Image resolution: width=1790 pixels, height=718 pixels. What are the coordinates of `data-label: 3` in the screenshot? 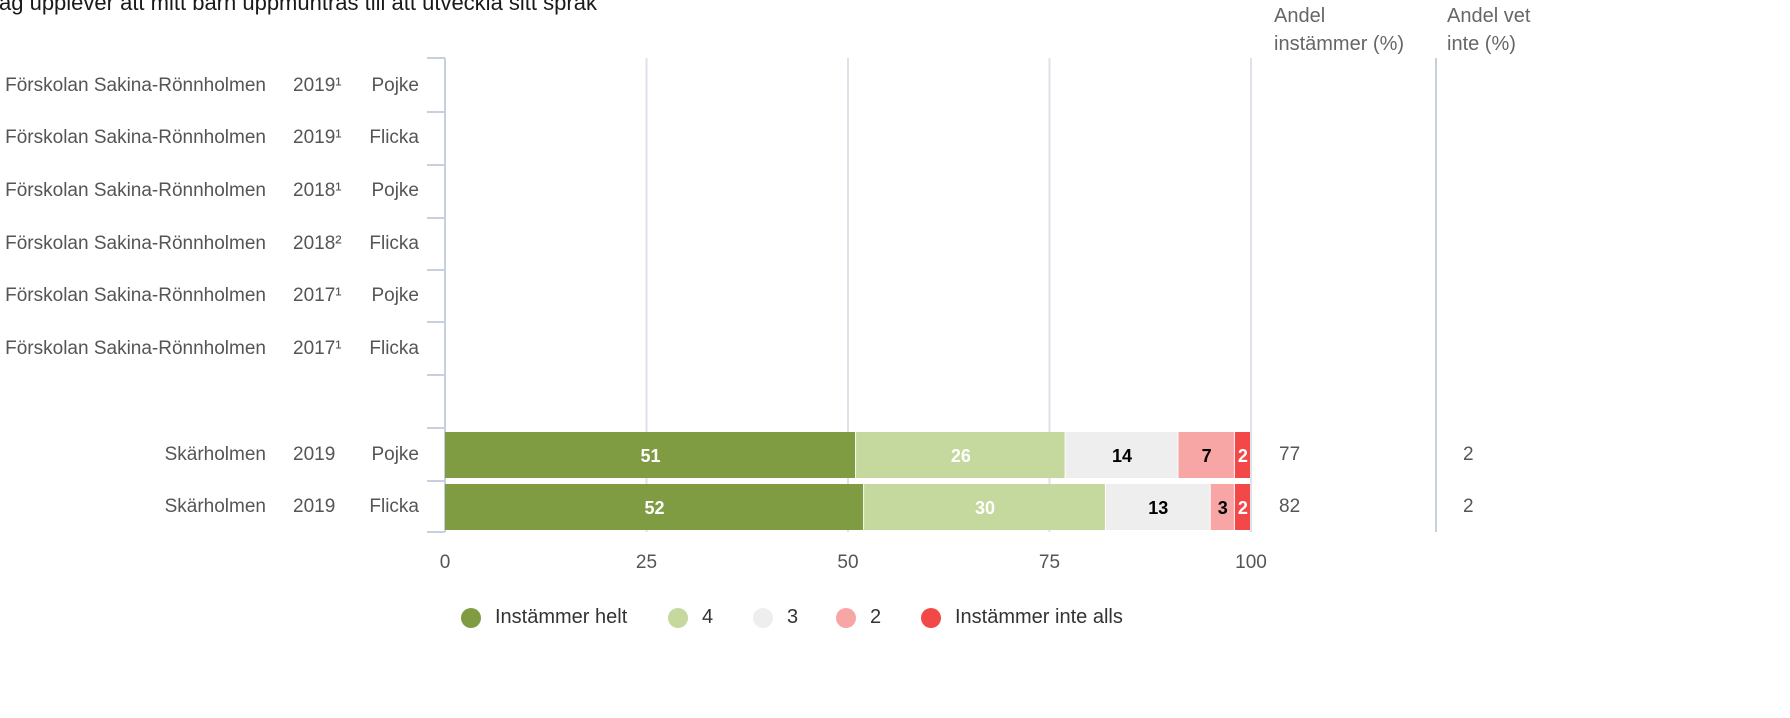 It's located at (1223, 508).